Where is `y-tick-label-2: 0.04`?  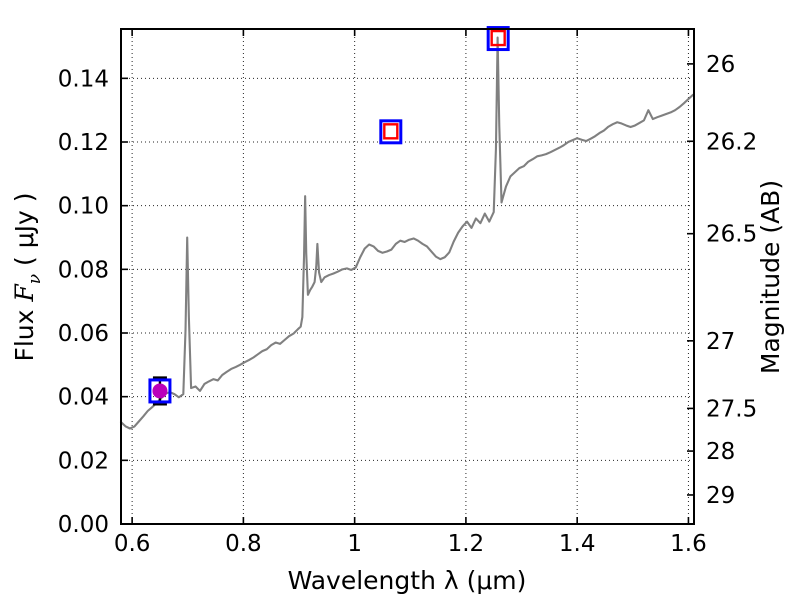 y-tick-label-2: 0.04 is located at coordinates (83, 398).